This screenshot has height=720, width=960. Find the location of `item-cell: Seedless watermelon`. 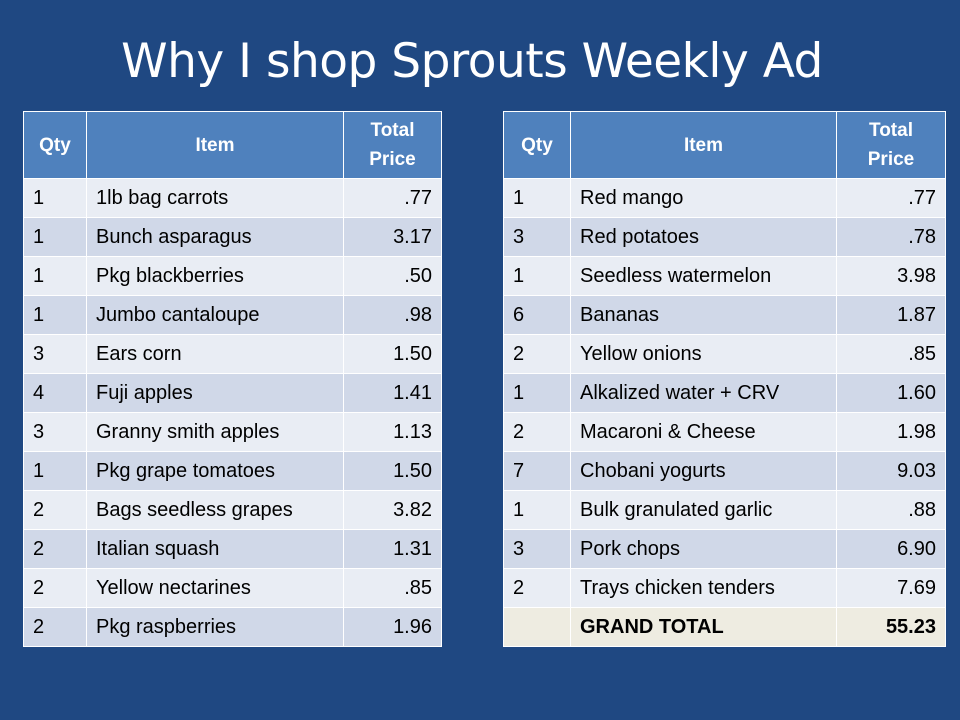

item-cell: Seedless watermelon is located at coordinates (703, 276).